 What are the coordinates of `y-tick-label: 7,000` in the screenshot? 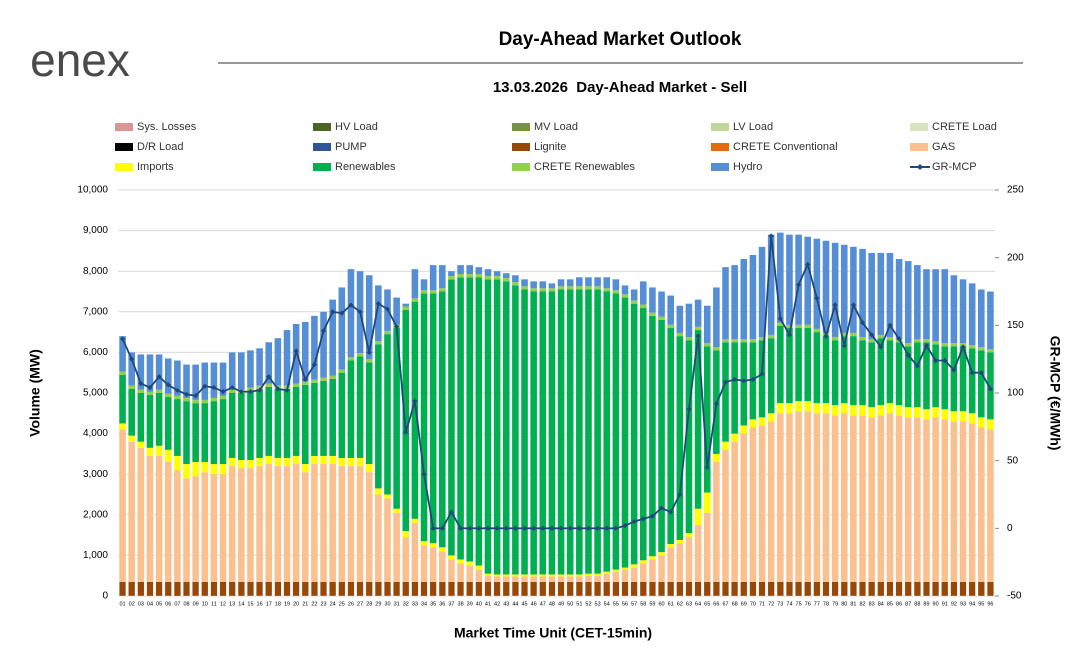 It's located at (95, 311).